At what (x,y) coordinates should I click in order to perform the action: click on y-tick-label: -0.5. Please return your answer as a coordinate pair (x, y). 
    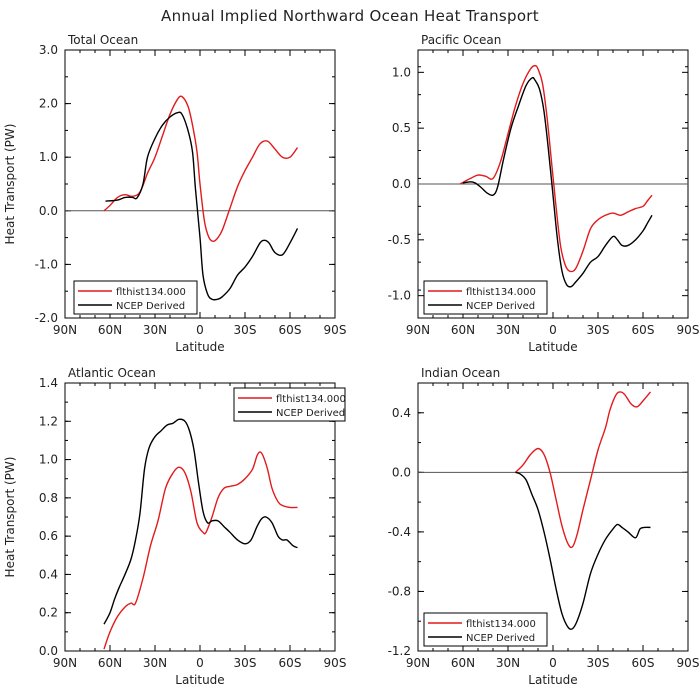
    Looking at the image, I should click on (399, 240).